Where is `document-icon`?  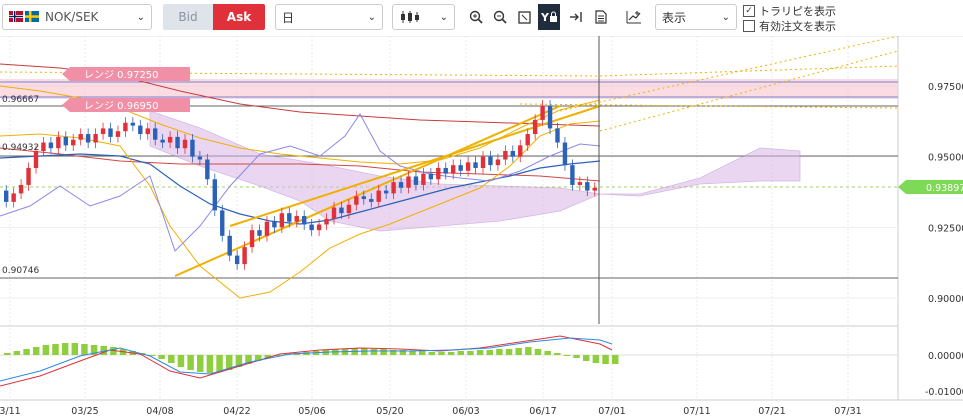 document-icon is located at coordinates (601, 17).